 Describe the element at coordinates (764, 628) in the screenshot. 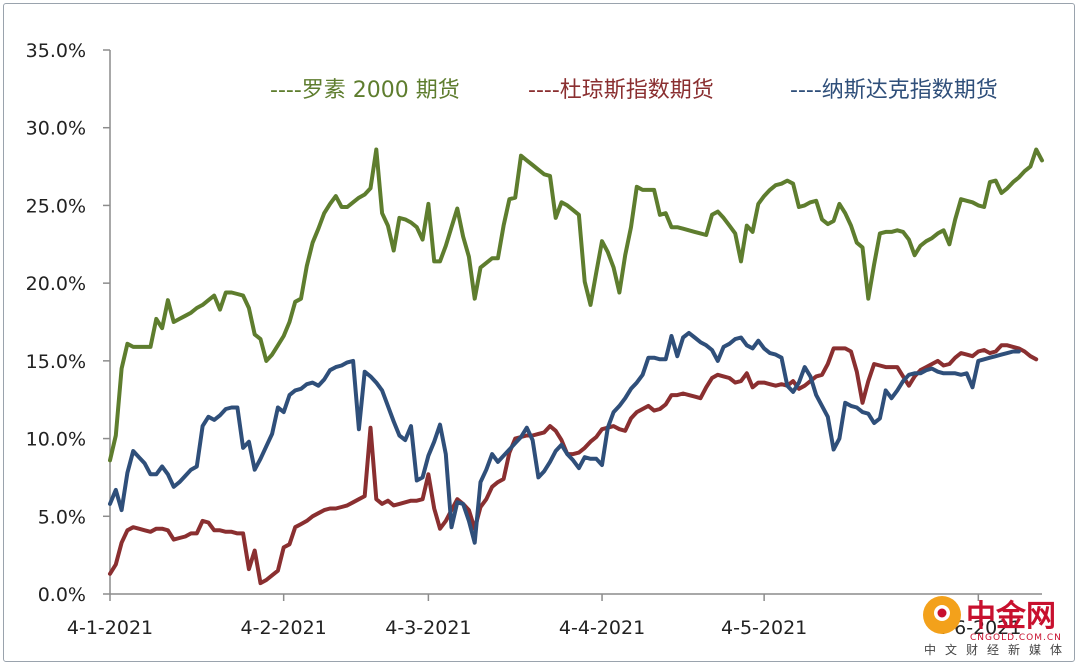

I see `x-tick-label: 4-5-2021` at that location.